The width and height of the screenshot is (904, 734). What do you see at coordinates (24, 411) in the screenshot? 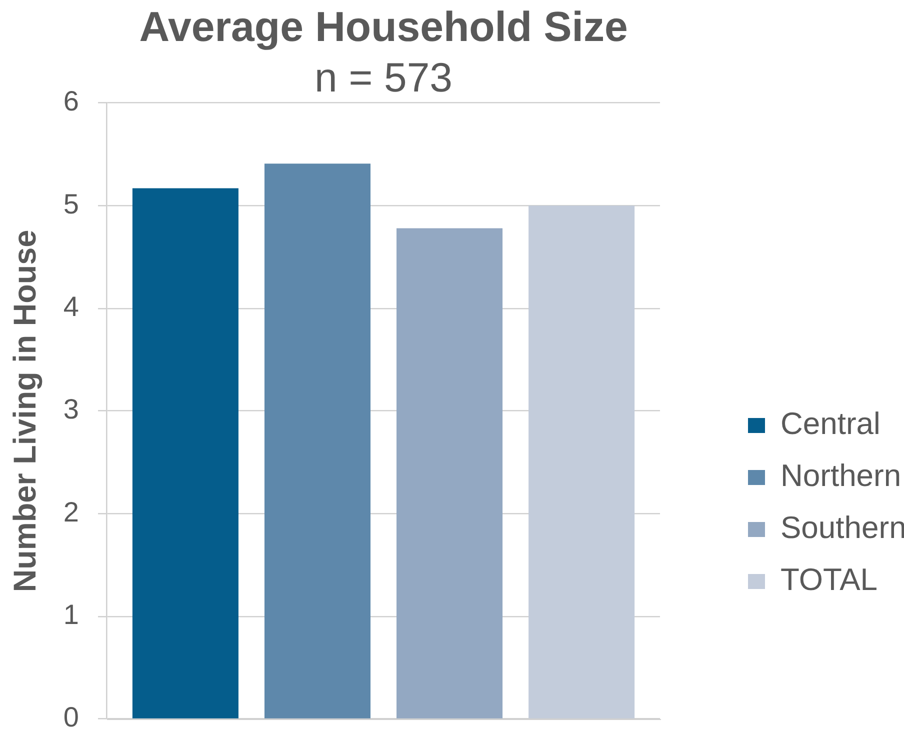
I see `y-axis-title: Number Living in House` at bounding box center [24, 411].